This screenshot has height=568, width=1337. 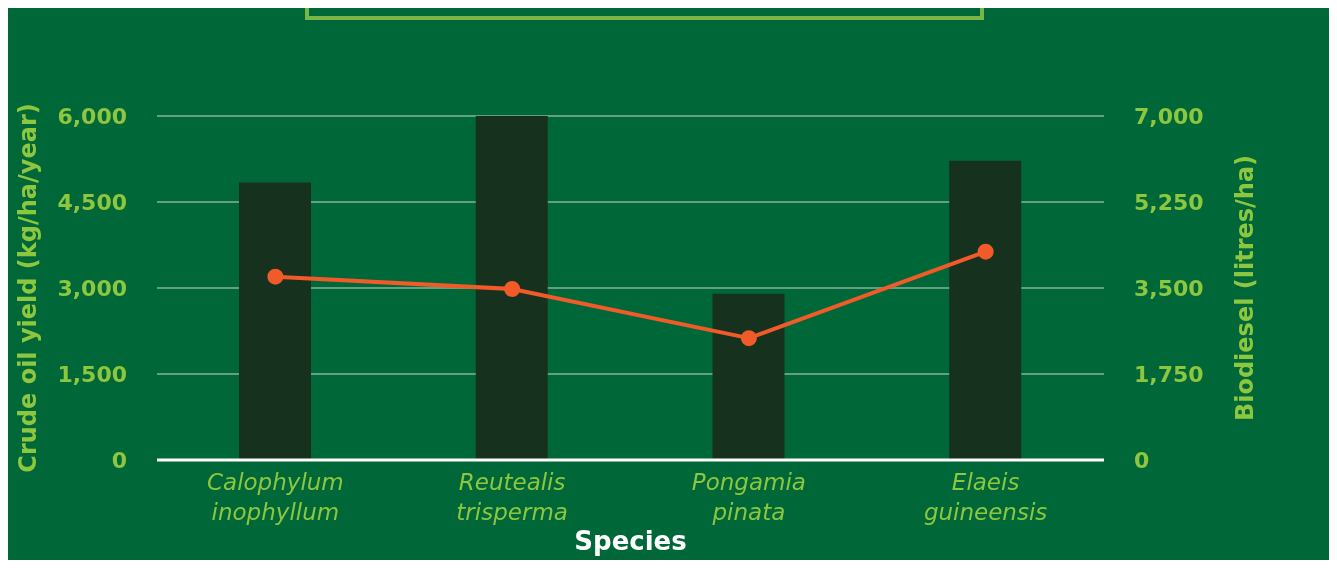 What do you see at coordinates (1169, 116) in the screenshot?
I see `y2-tick-label: 7,000` at bounding box center [1169, 116].